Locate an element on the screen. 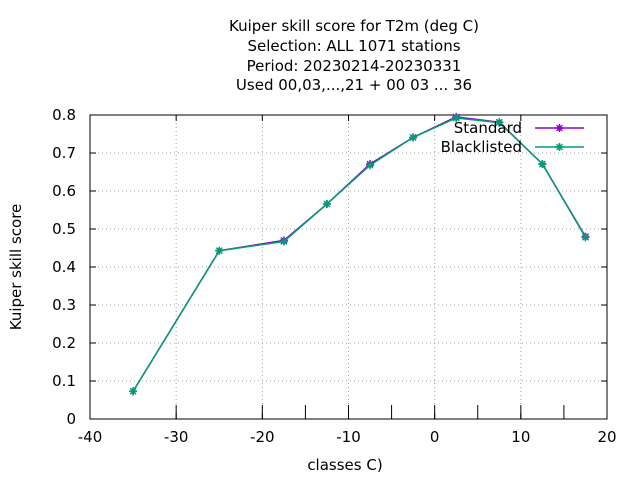  title-line-3: Period: 20230214-20230331 is located at coordinates (354, 66).